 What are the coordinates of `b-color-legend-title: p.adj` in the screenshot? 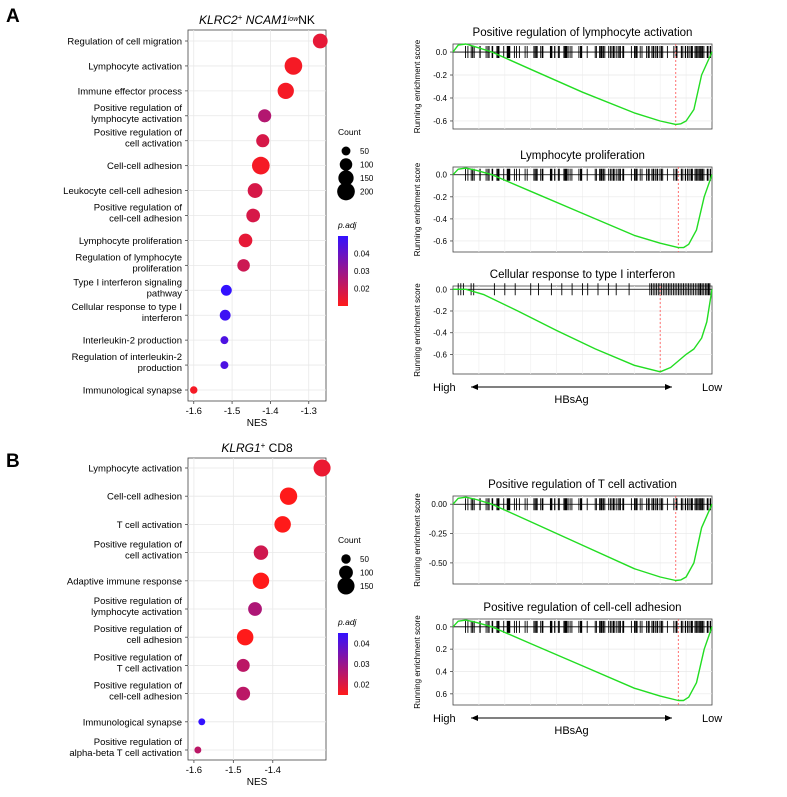 It's located at (347, 622).